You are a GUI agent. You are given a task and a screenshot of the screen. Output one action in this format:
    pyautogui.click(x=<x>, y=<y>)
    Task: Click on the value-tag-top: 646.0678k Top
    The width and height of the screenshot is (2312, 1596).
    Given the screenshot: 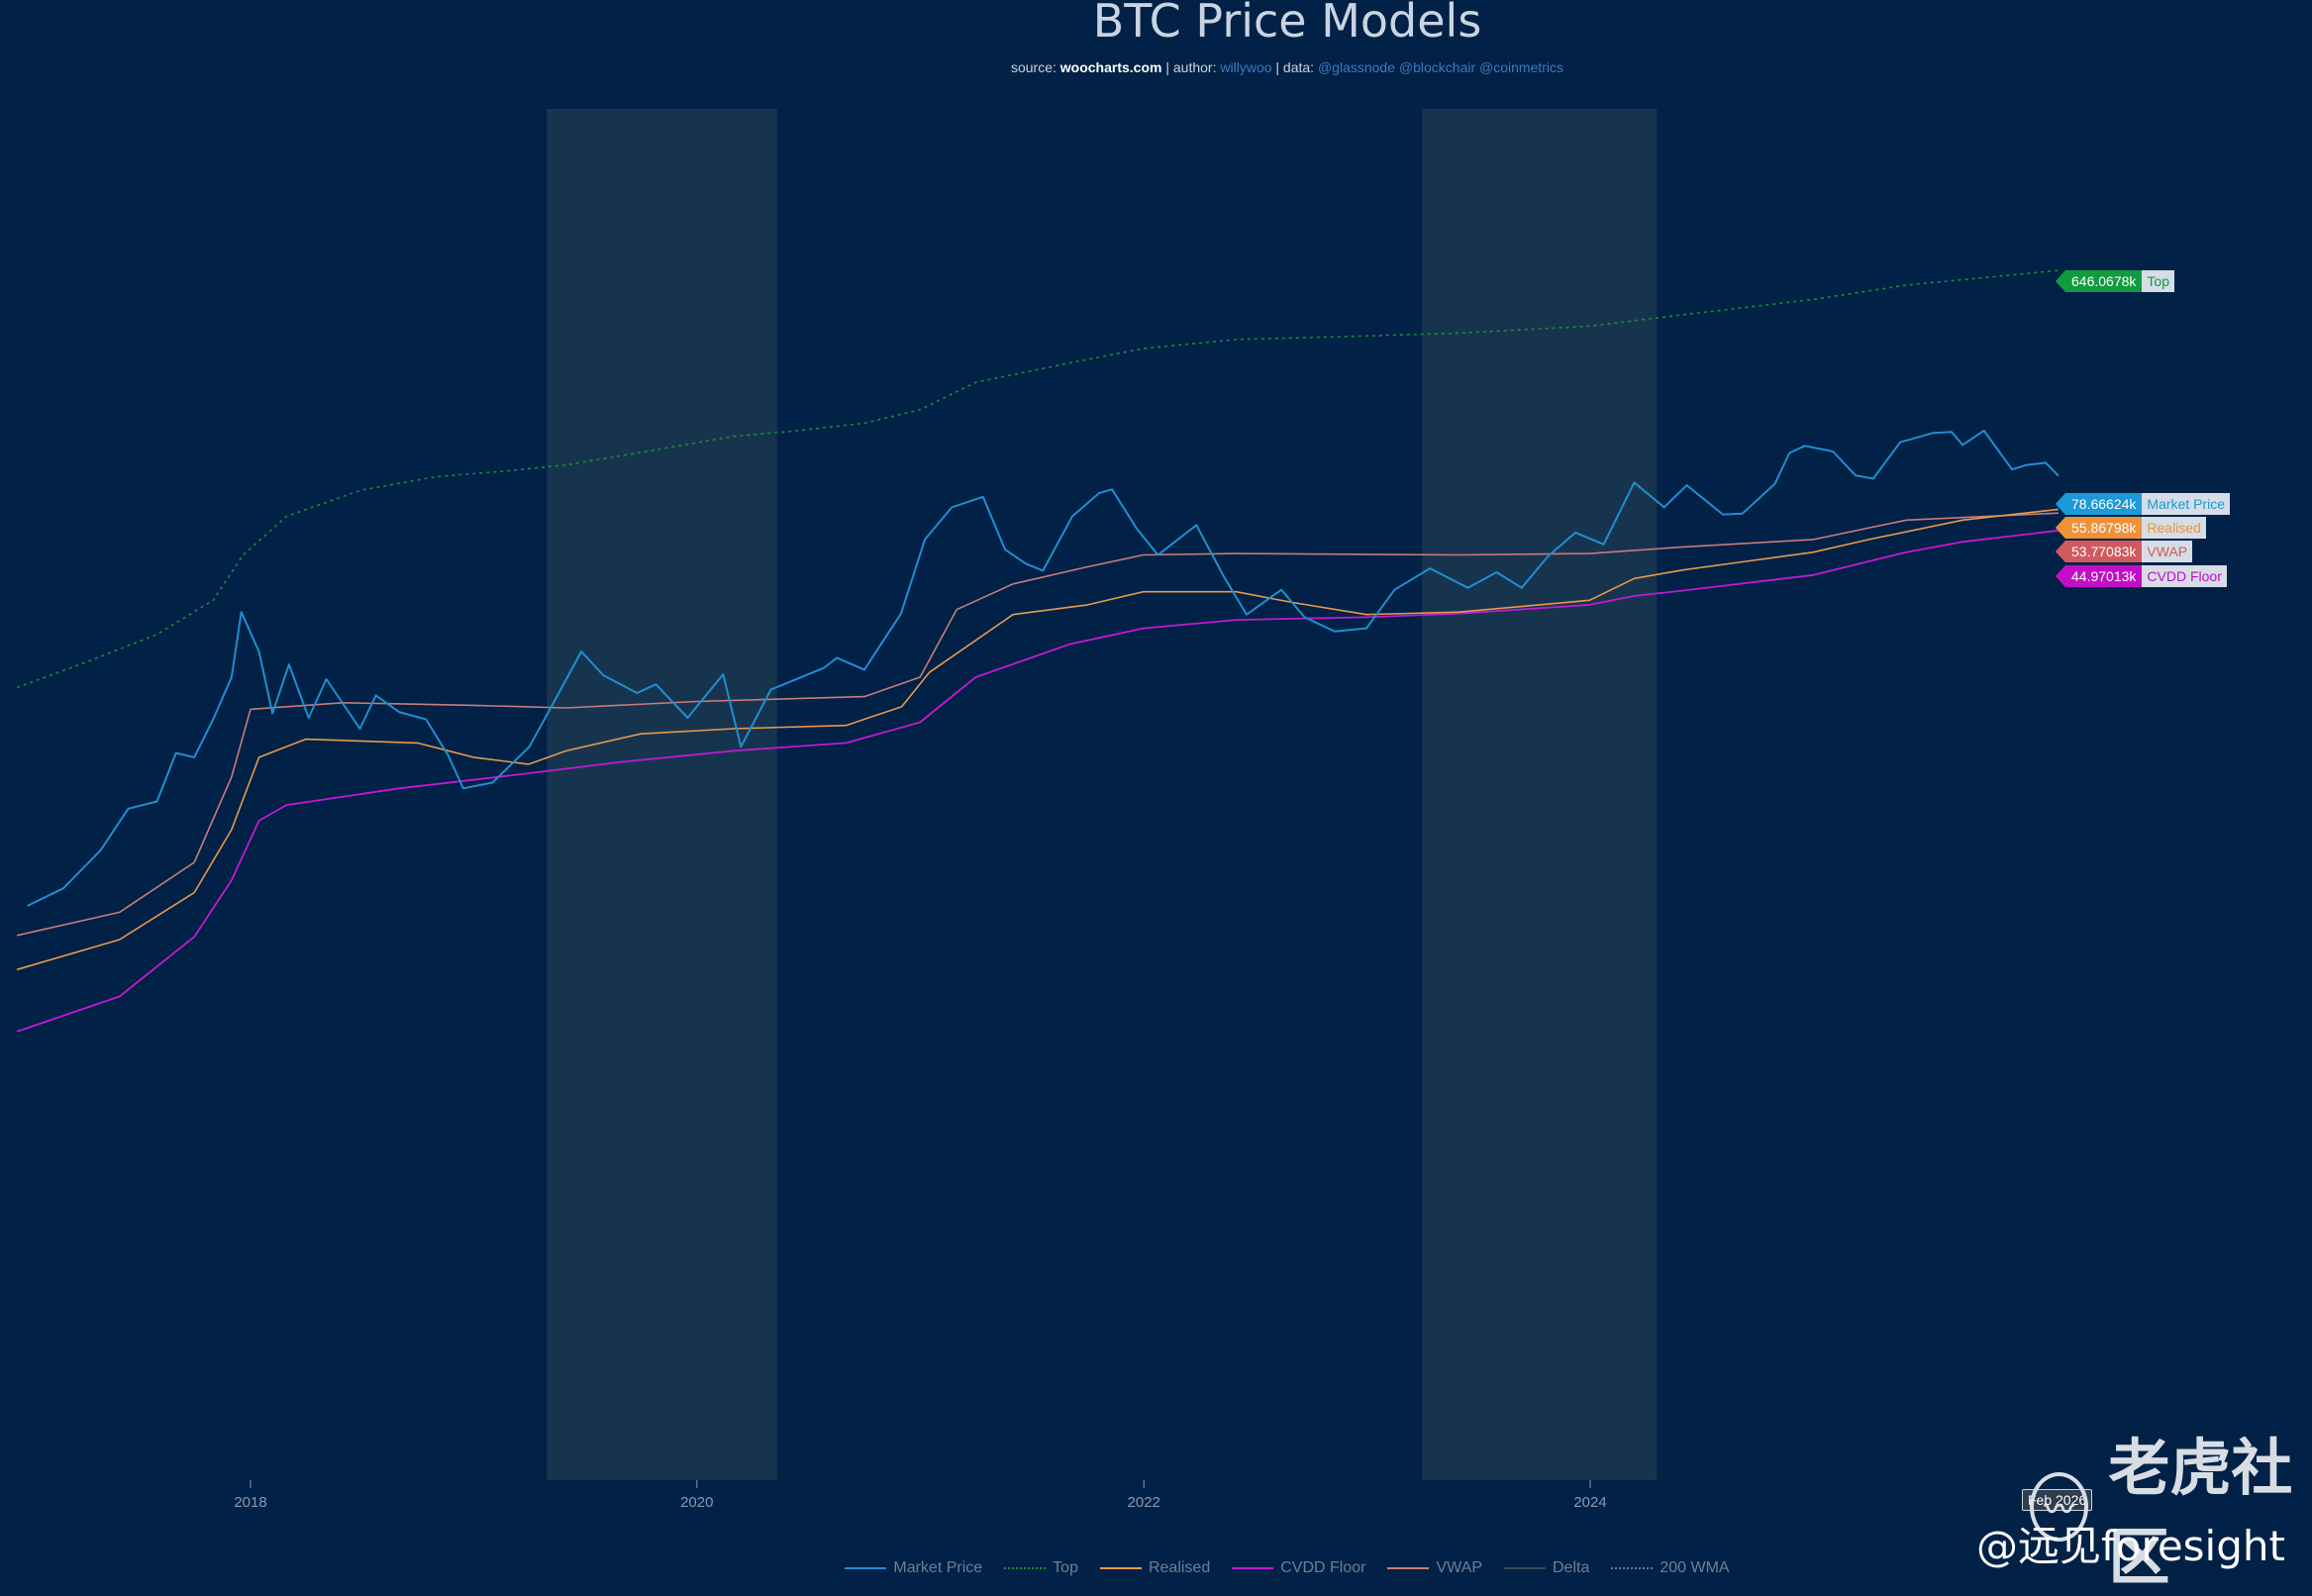 What is the action you would take?
    pyautogui.click(x=2115, y=281)
    